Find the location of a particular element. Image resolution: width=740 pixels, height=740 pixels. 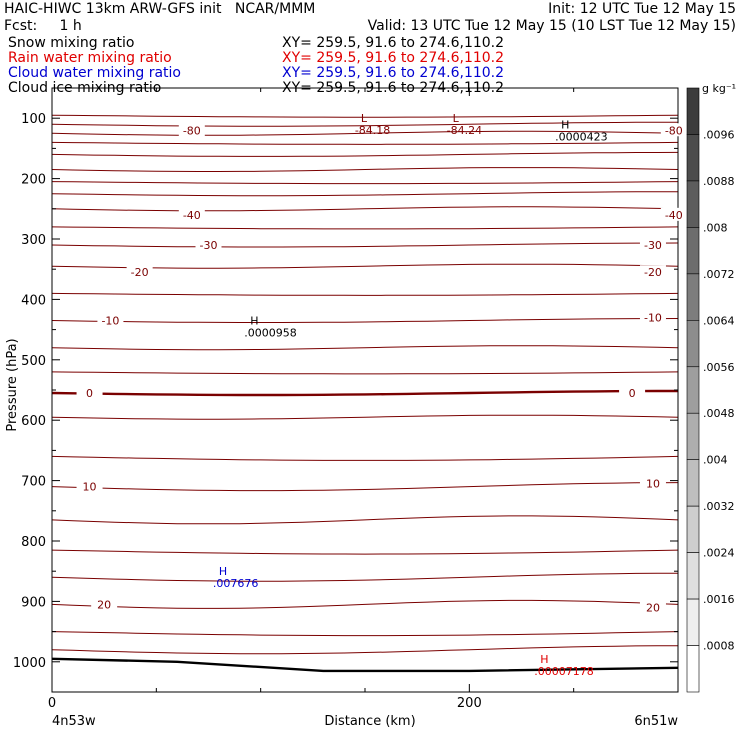

temperature-label: -80 is located at coordinates (192, 130).